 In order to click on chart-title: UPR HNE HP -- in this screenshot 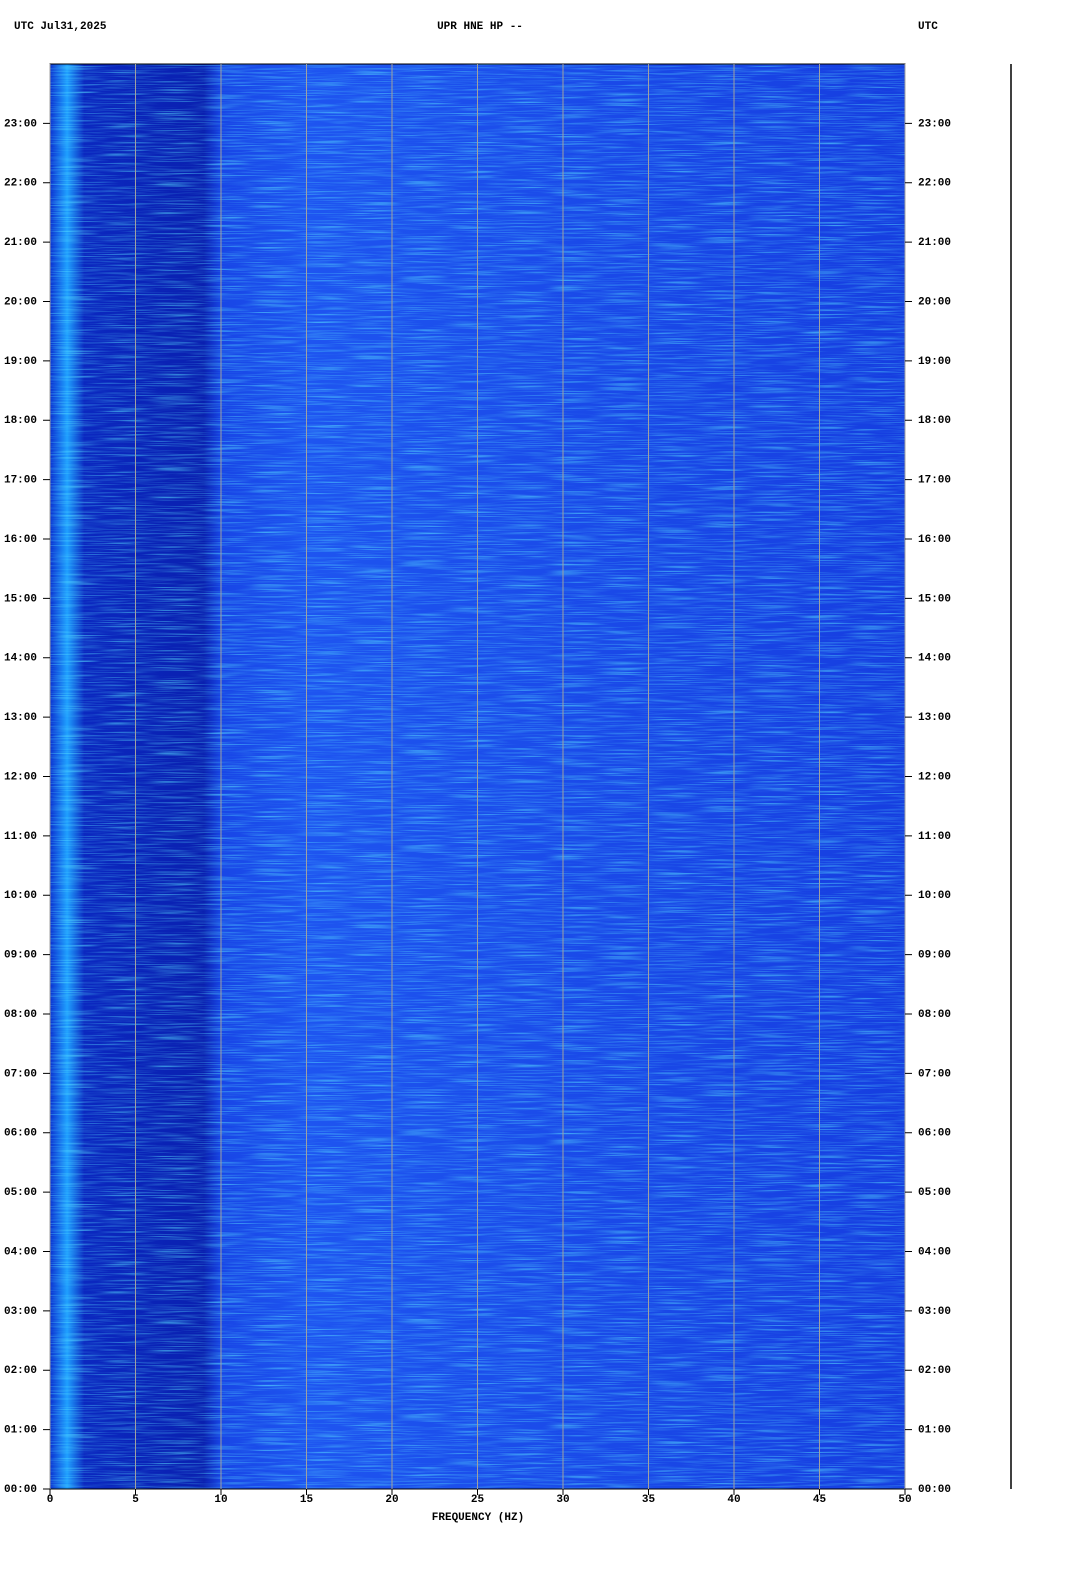, I will do `click(480, 27)`.